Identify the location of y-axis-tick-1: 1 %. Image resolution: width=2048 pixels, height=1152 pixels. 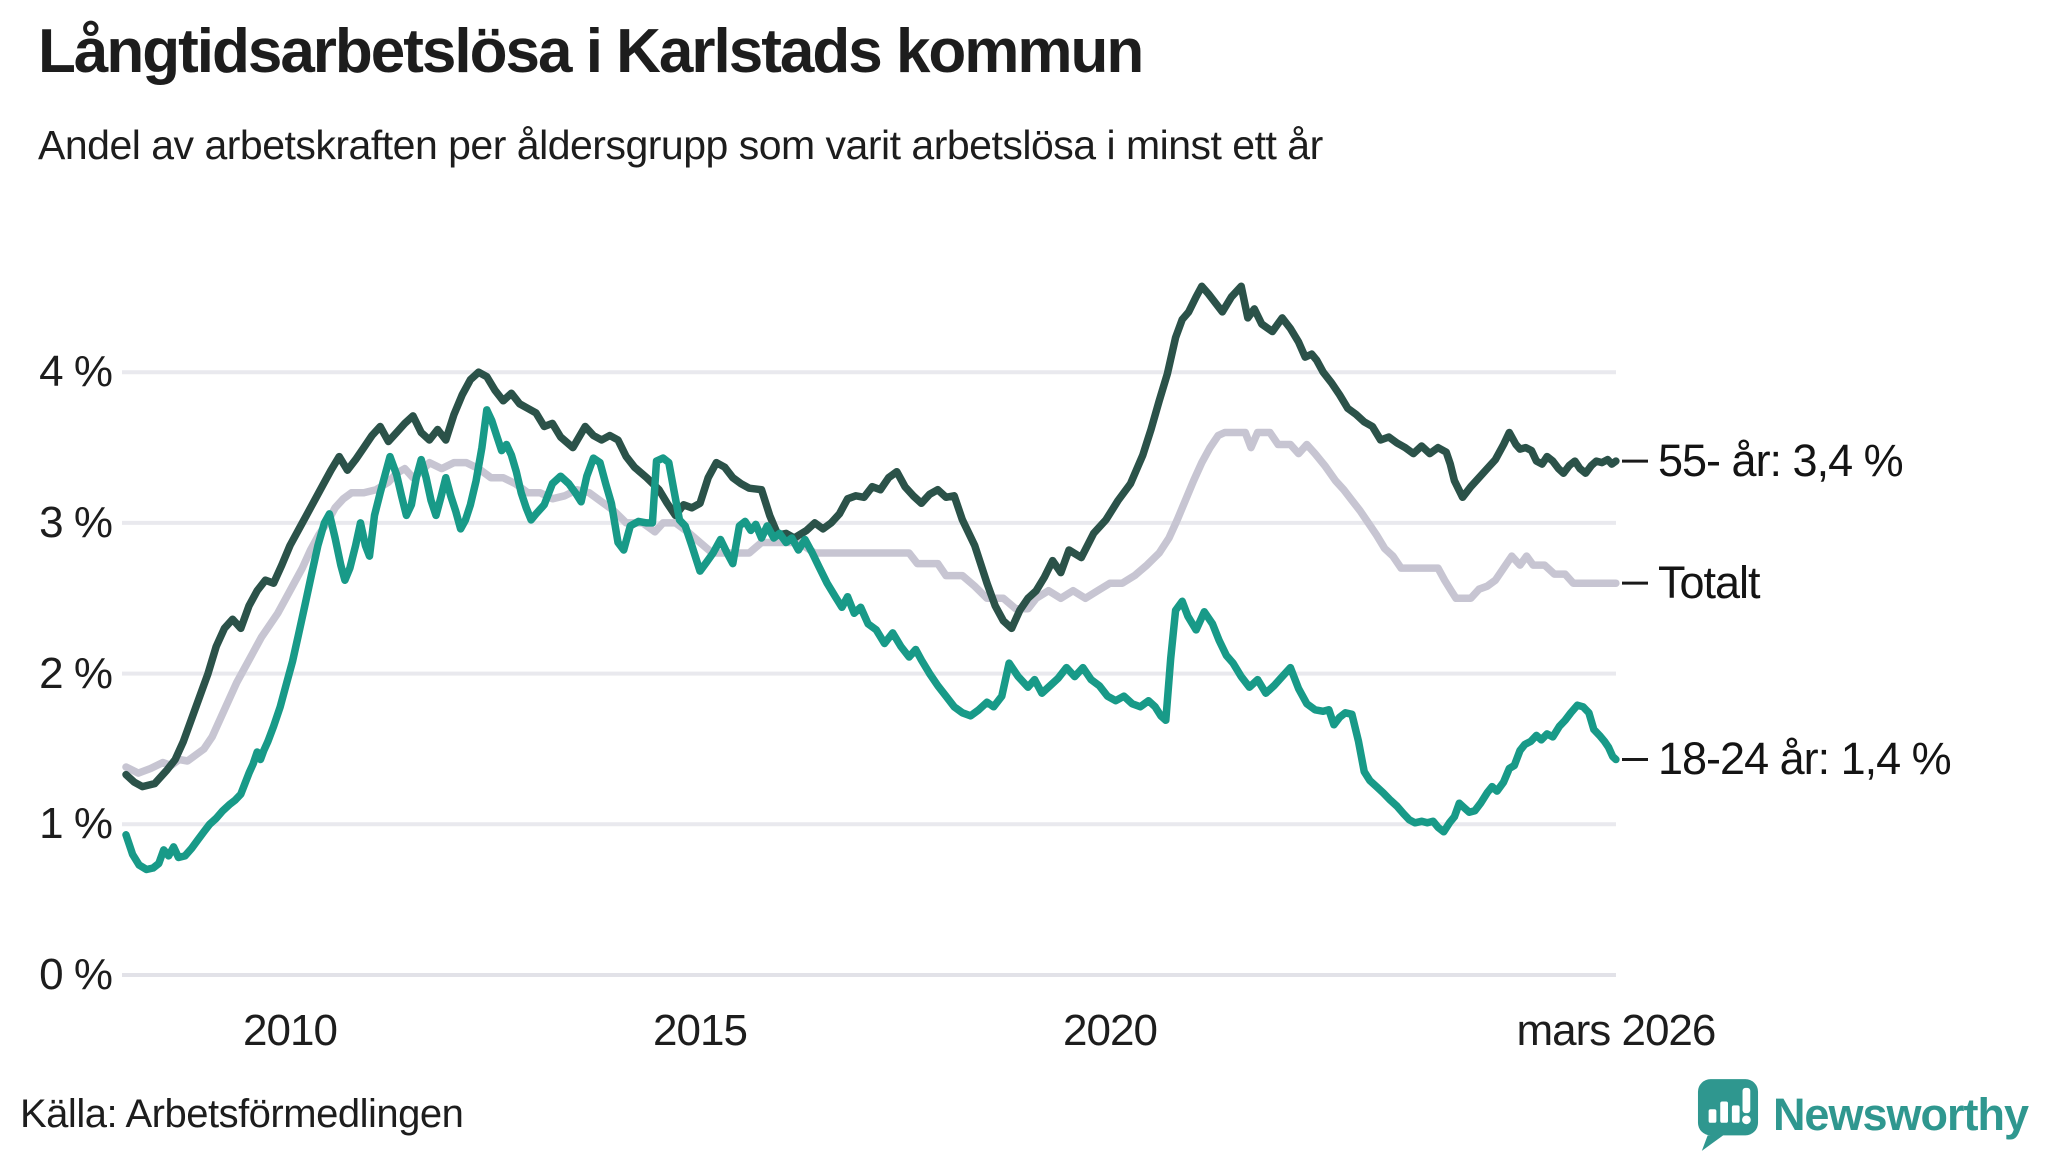
(76, 824).